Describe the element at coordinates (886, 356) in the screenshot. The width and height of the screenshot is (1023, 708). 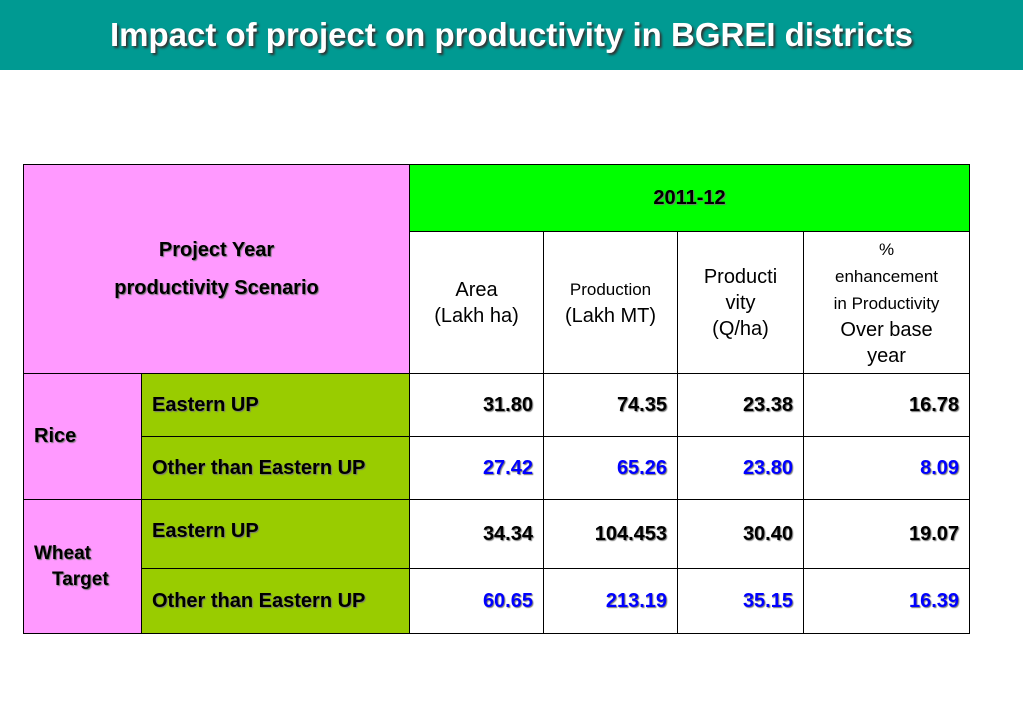
I see `enhancement-header-l5: year` at that location.